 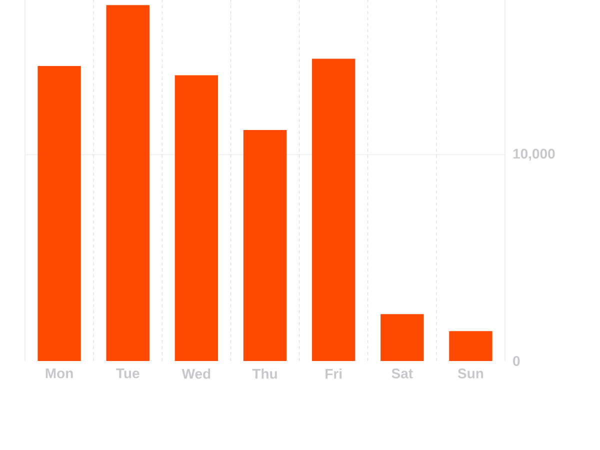 What do you see at coordinates (516, 361) in the screenshot?
I see `y-tick-label: 0` at bounding box center [516, 361].